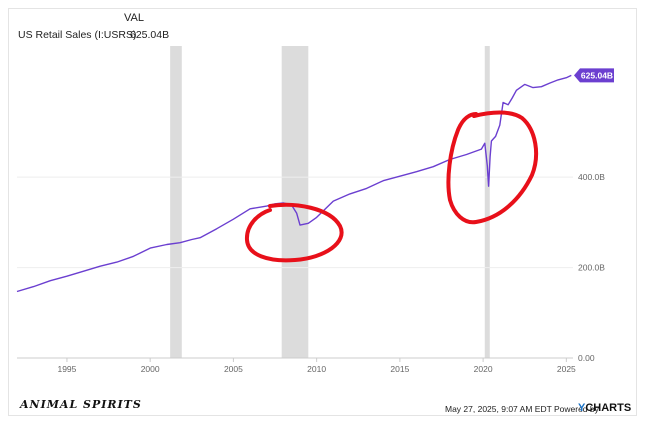 The width and height of the screenshot is (645, 422). I want to click on annotation-circle-2020, so click(492, 167).